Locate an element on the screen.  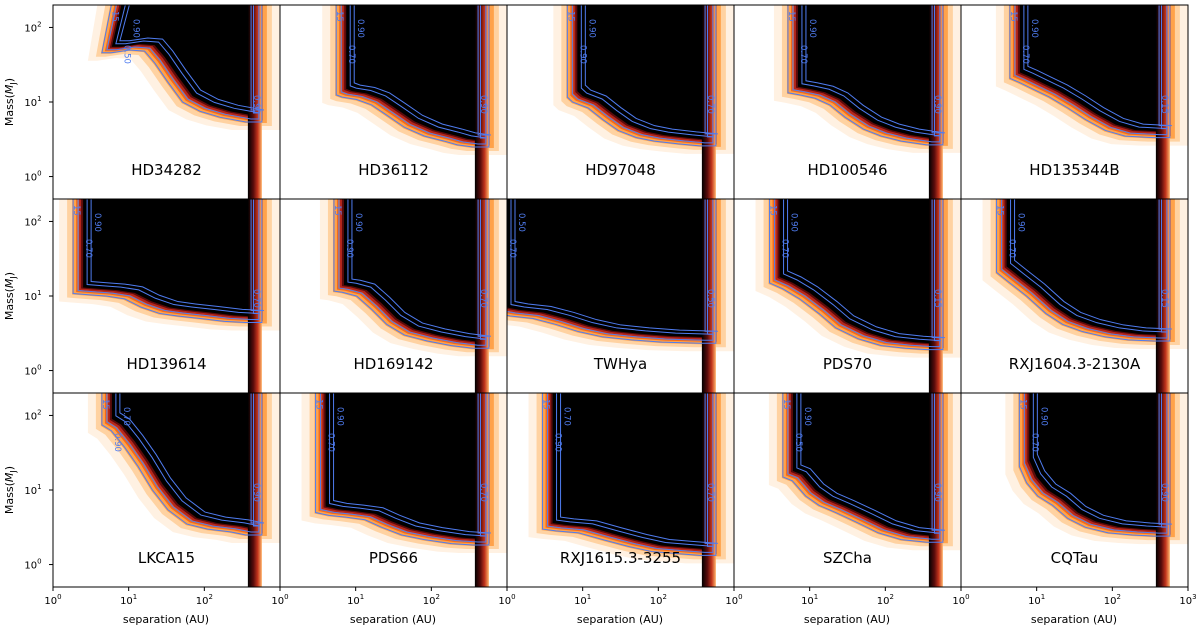
x-tick-label: 10³ is located at coordinates (1187, 600).